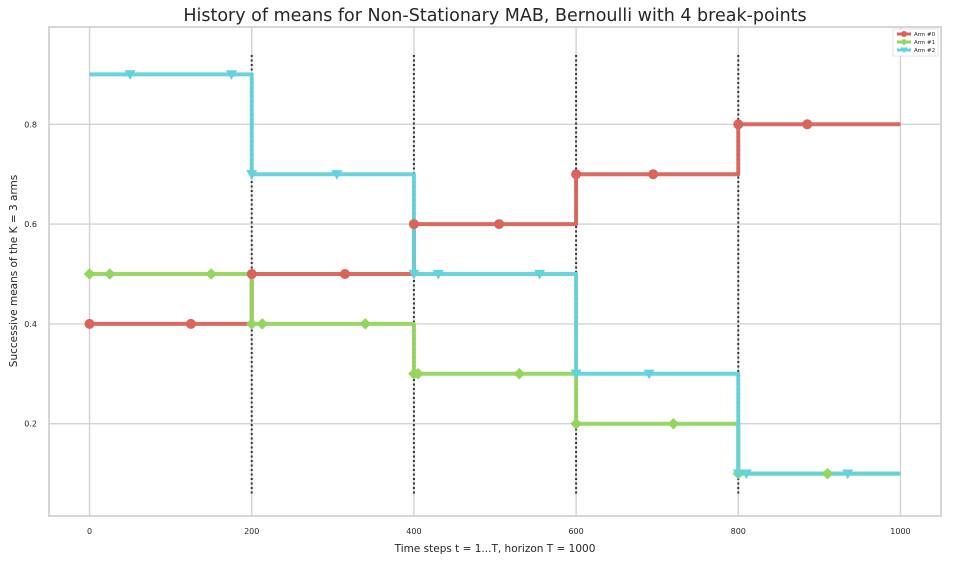  What do you see at coordinates (575, 531) in the screenshot?
I see `x-tick-label: 600` at bounding box center [575, 531].